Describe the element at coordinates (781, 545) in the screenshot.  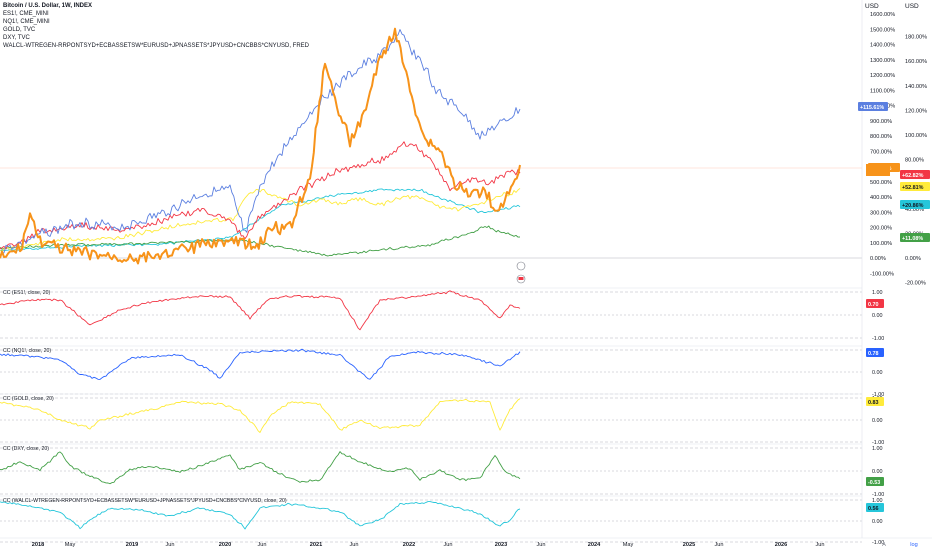
I see `time-axis-tick: 2026` at that location.